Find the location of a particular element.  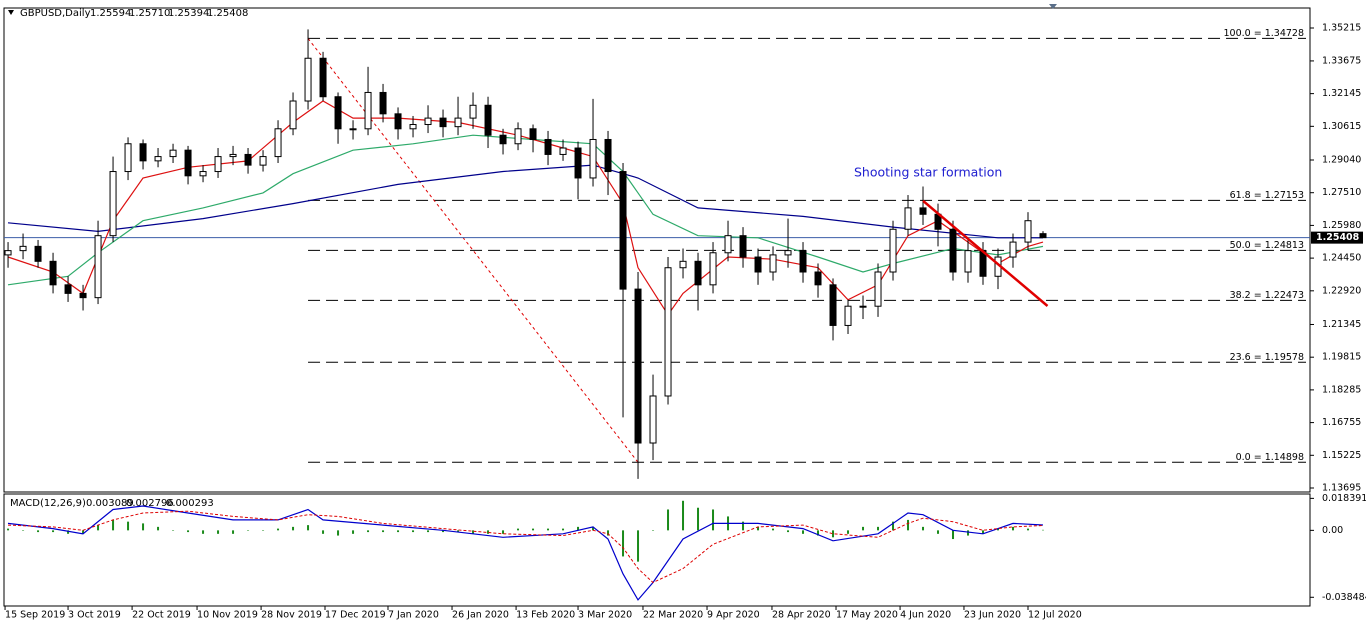

x-tick-label: 17 May 2020 is located at coordinates (867, 615).